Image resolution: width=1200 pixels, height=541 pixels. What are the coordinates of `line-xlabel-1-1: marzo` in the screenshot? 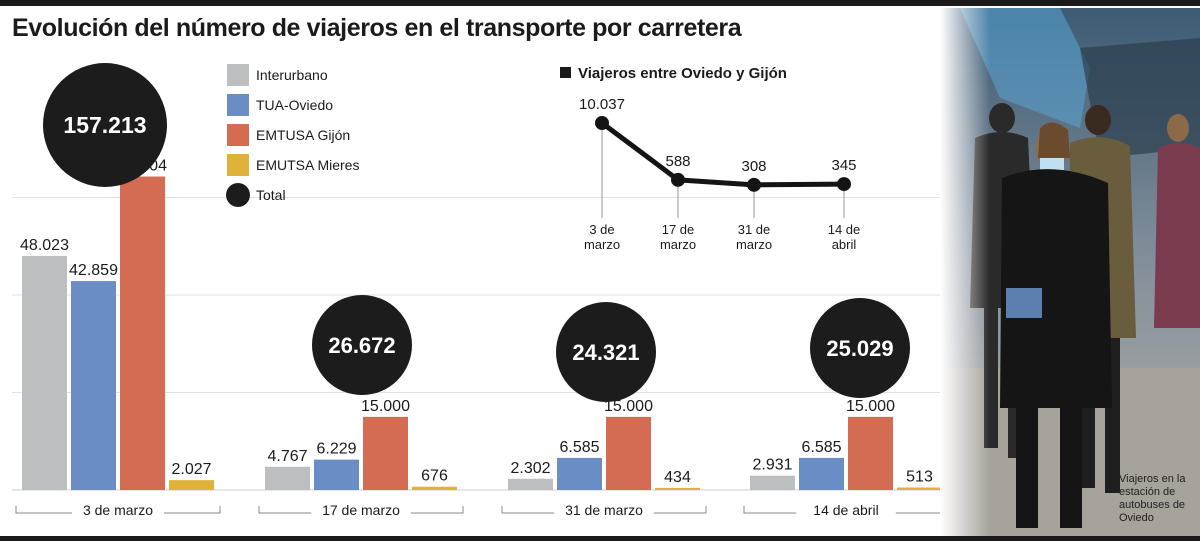 It's located at (678, 244).